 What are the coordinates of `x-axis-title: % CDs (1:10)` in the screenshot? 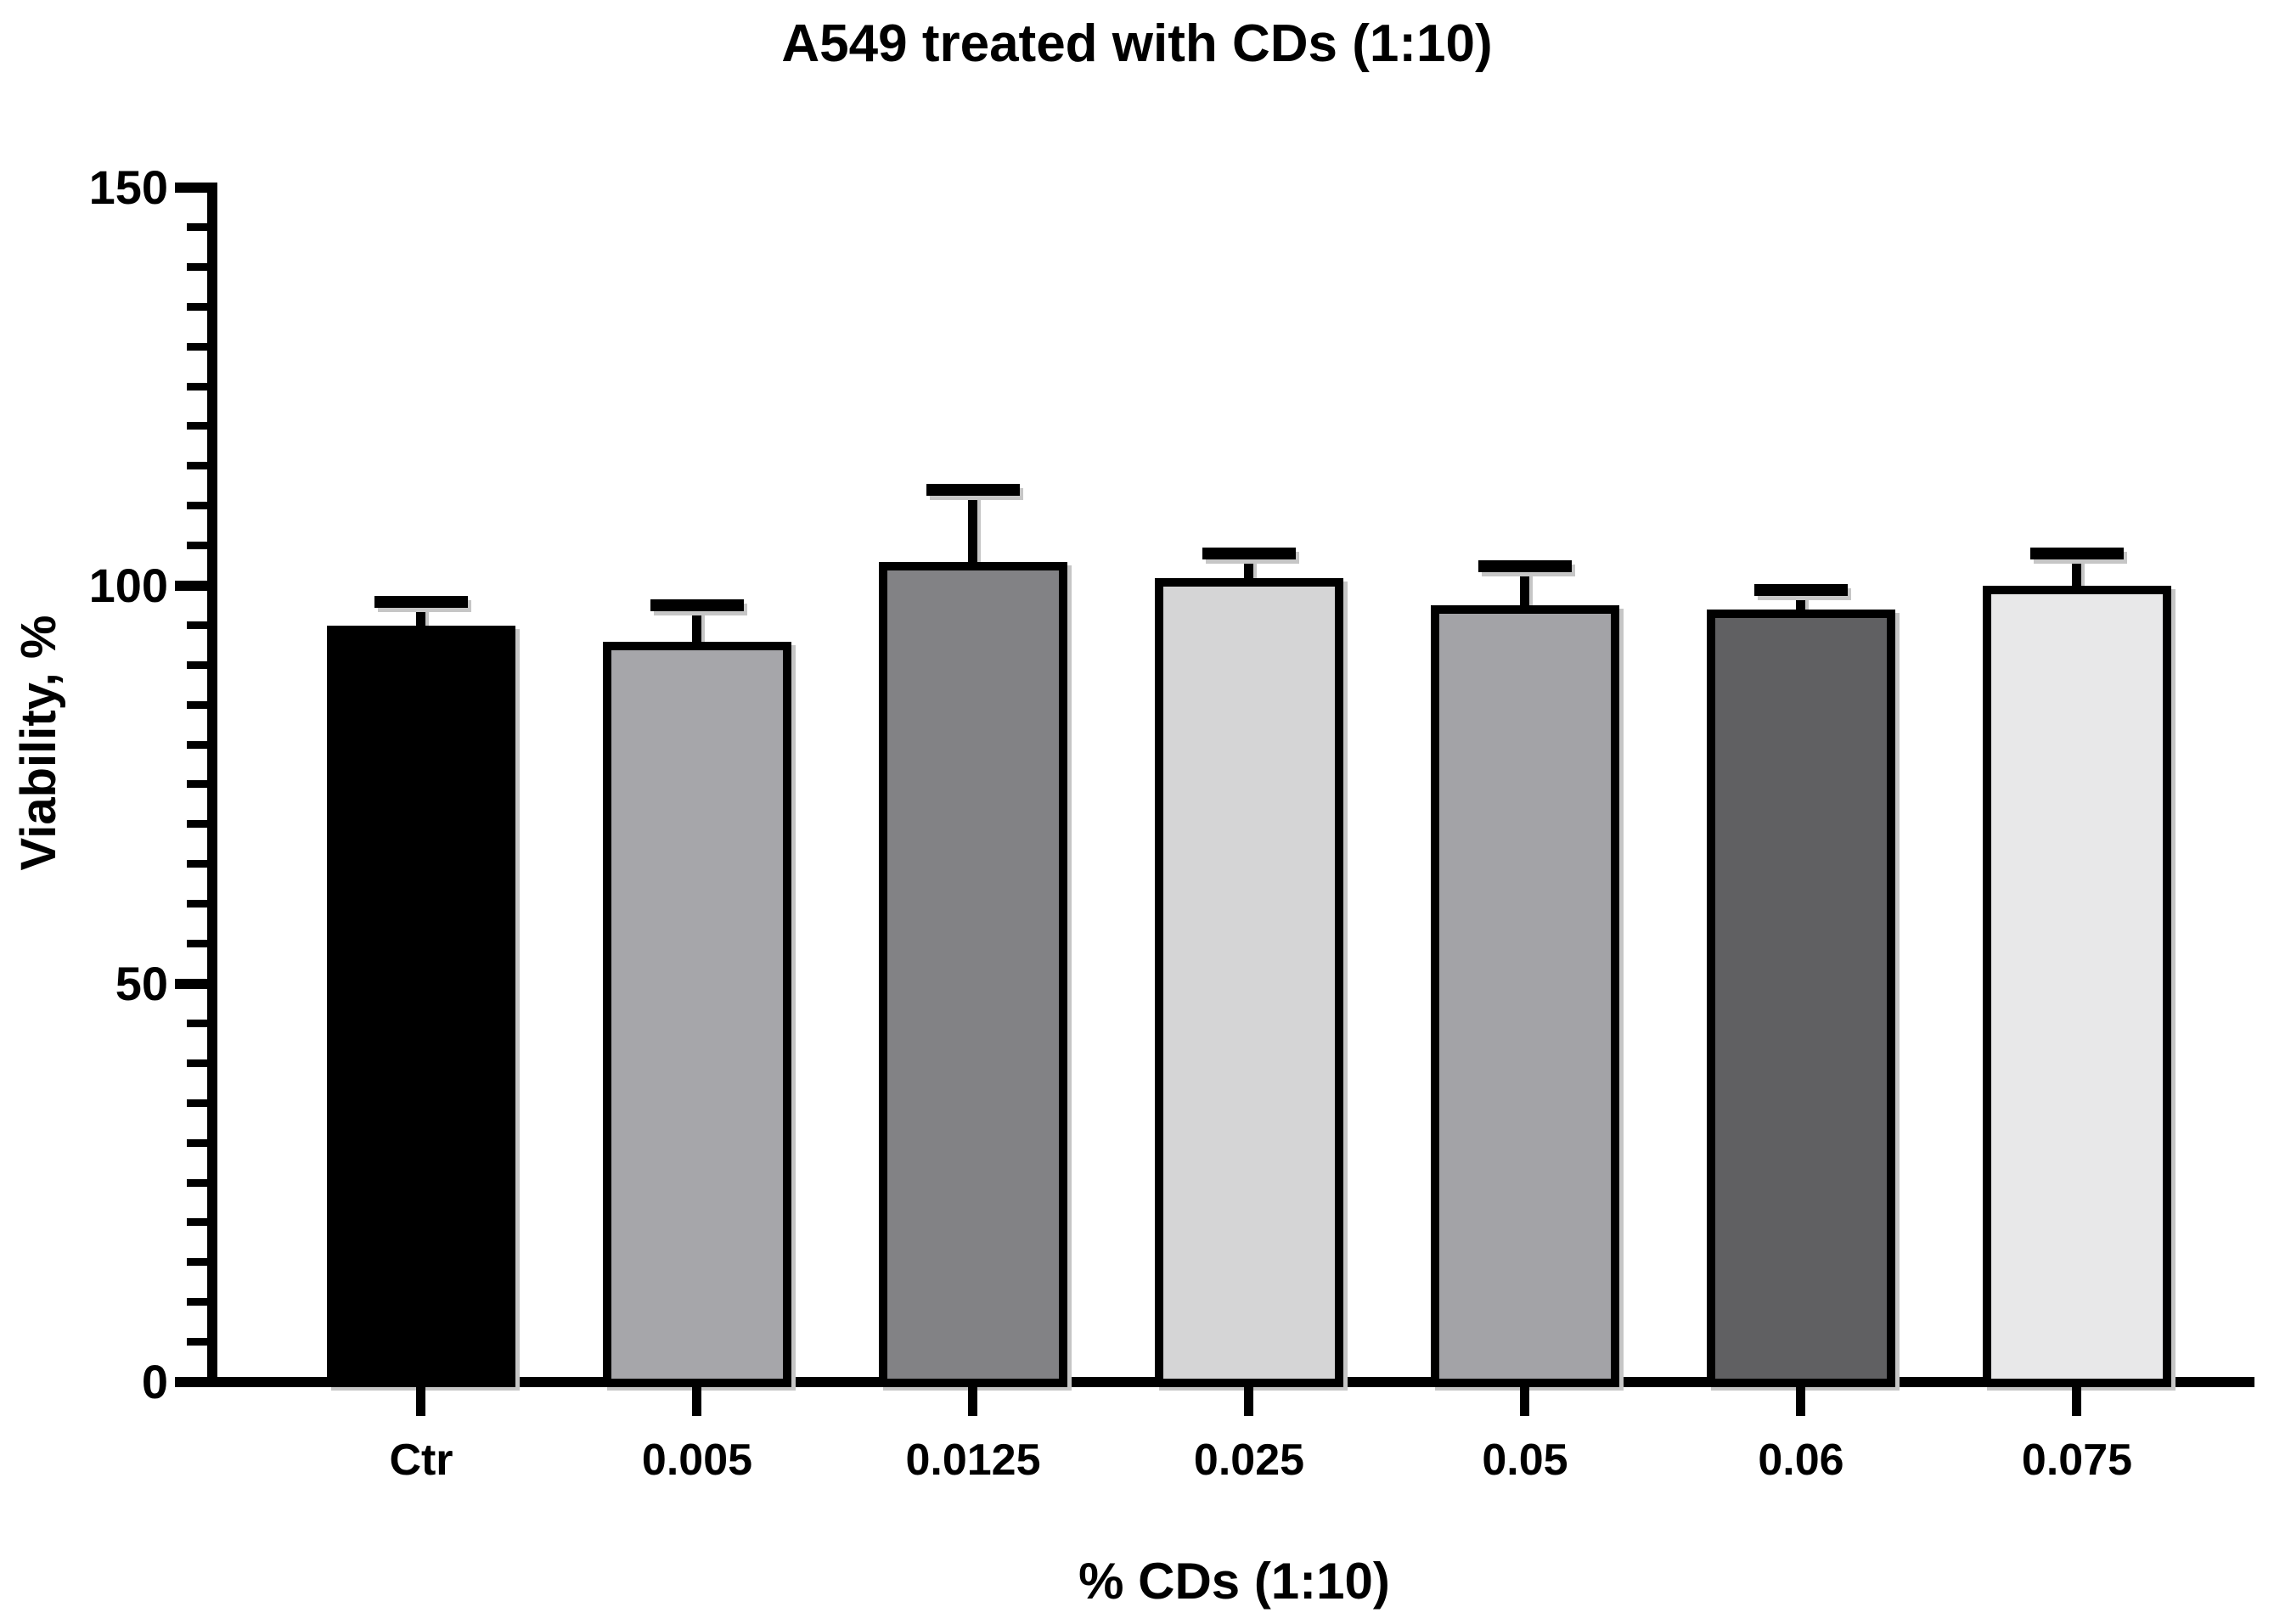 It's located at (1234, 1581).